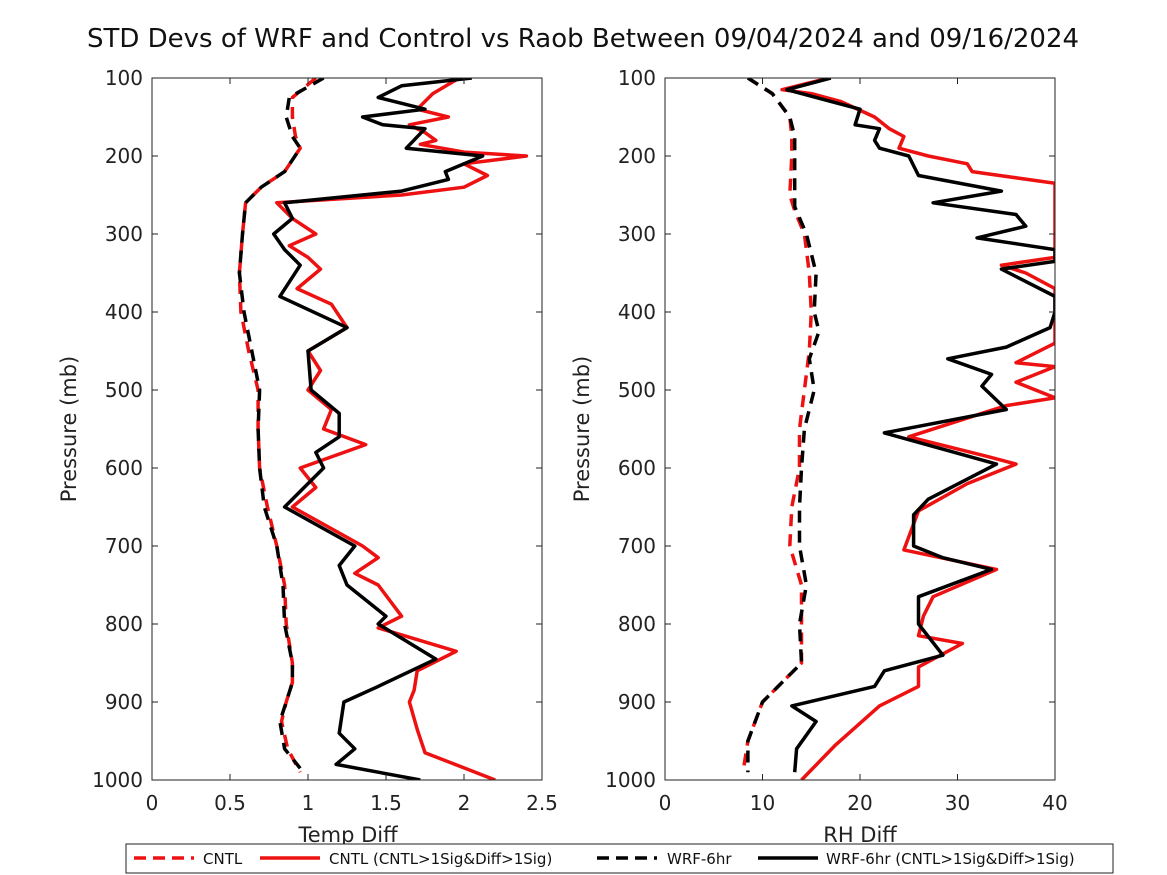 Image resolution: width=1167 pixels, height=875 pixels. I want to click on legend-entry-wrf: WRF-6hr, so click(664, 859).